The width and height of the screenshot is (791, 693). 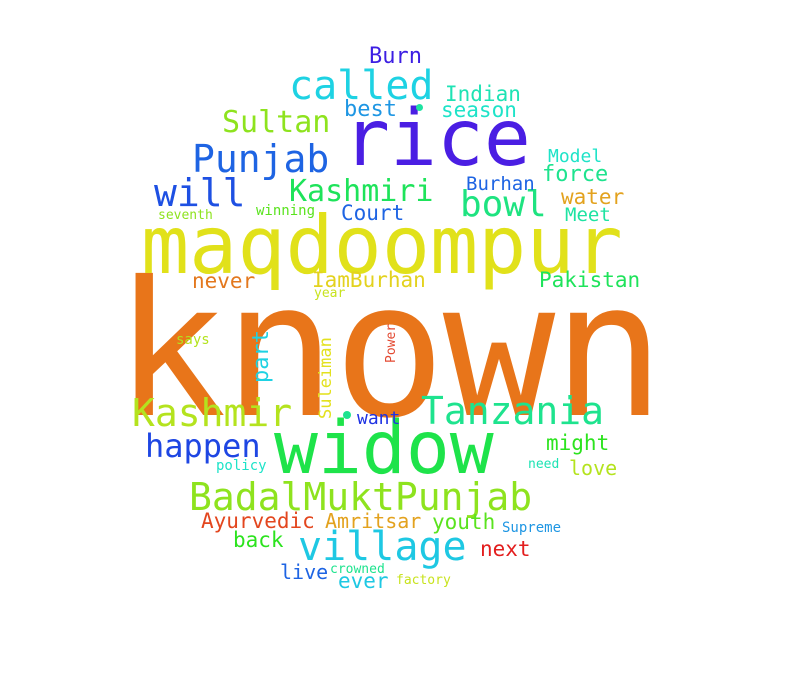 What do you see at coordinates (503, 204) in the screenshot?
I see `word-bowl: bowl` at bounding box center [503, 204].